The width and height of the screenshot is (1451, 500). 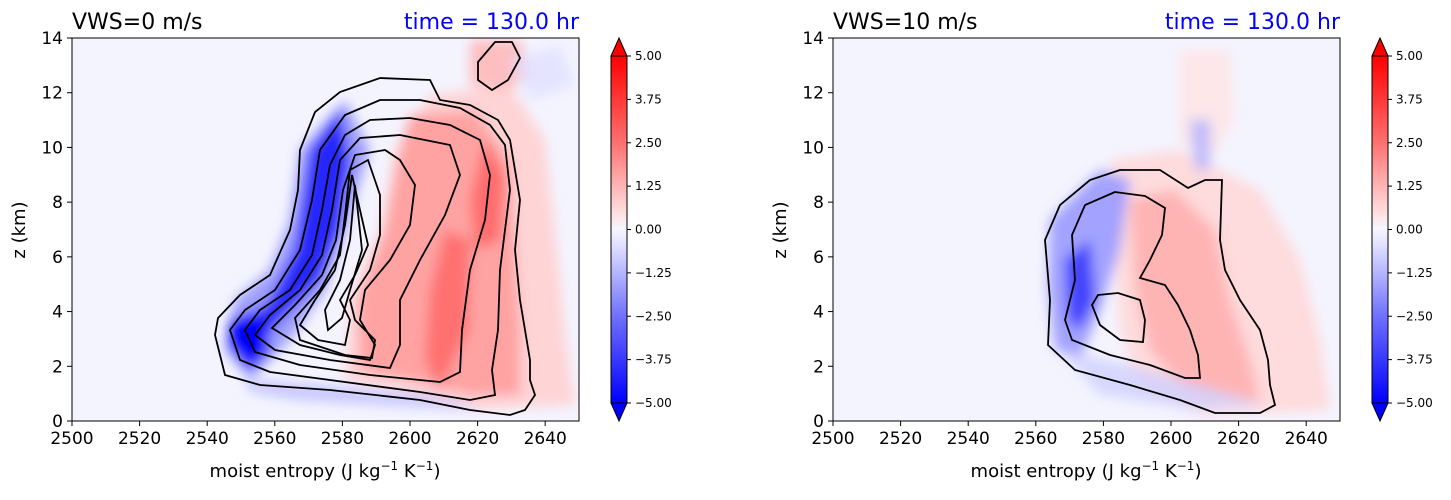 What do you see at coordinates (1253, 22) in the screenshot?
I see `right-time-label: time = 130.0 hr` at bounding box center [1253, 22].